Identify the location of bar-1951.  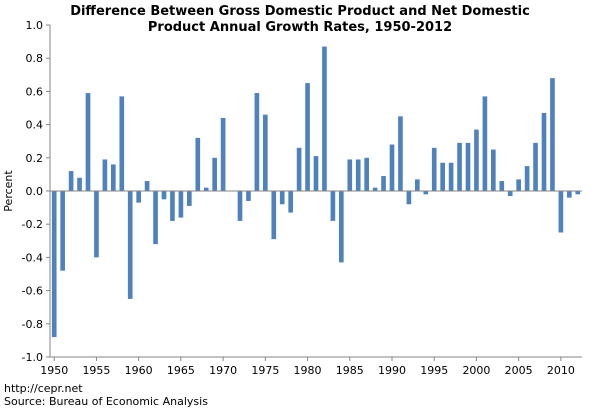
(62, 231).